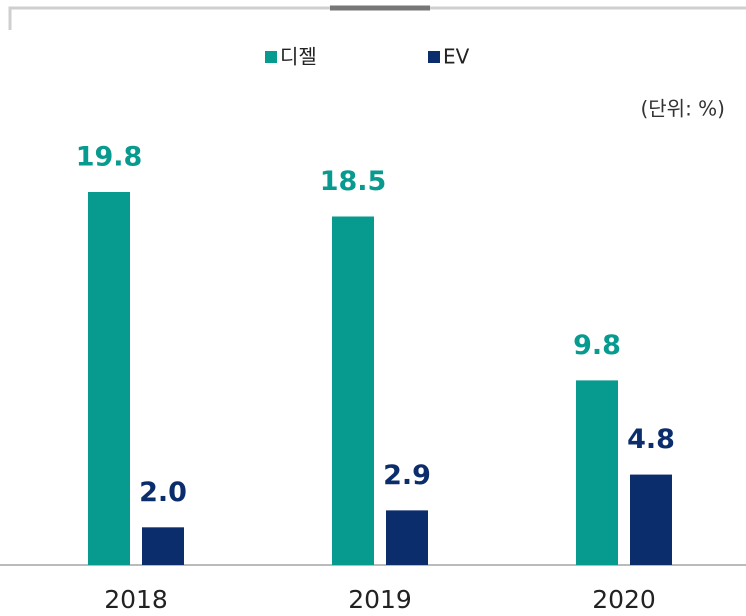  I want to click on value-label: 18.5, so click(353, 181).